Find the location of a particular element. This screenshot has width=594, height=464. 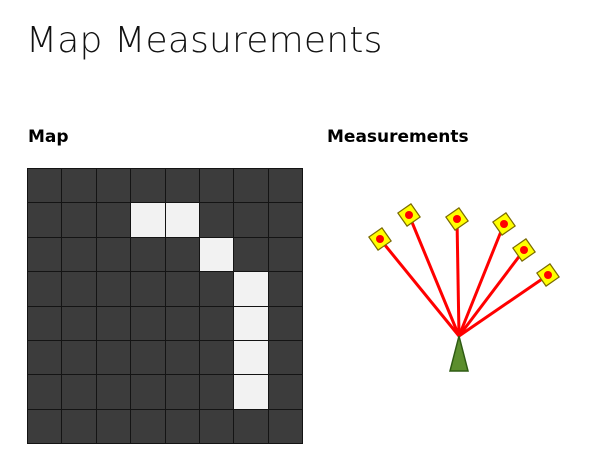

measurements-label: Measurements is located at coordinates (398, 137).